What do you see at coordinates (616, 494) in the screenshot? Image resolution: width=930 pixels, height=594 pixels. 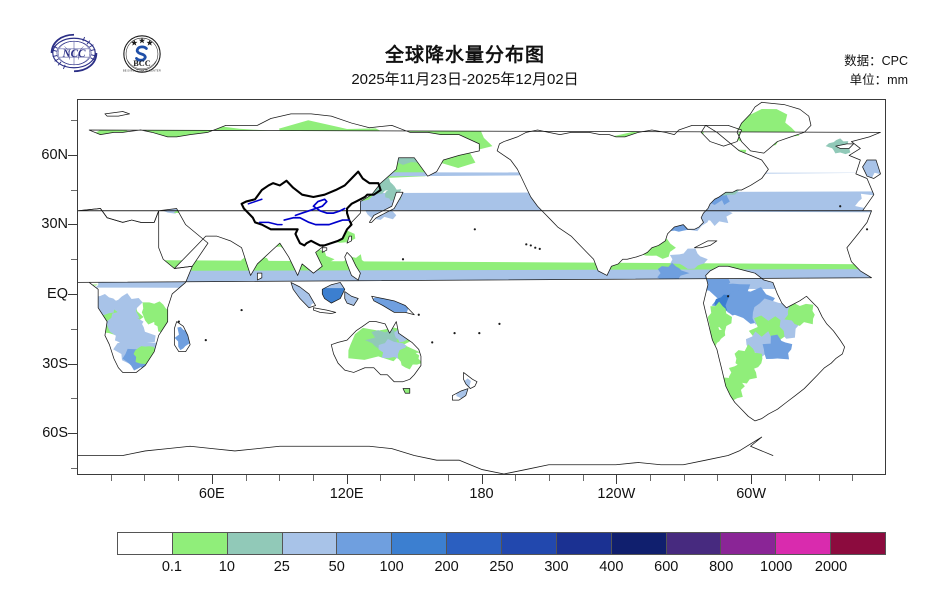 I see `x-tick-label-120w: 120W` at bounding box center [616, 494].